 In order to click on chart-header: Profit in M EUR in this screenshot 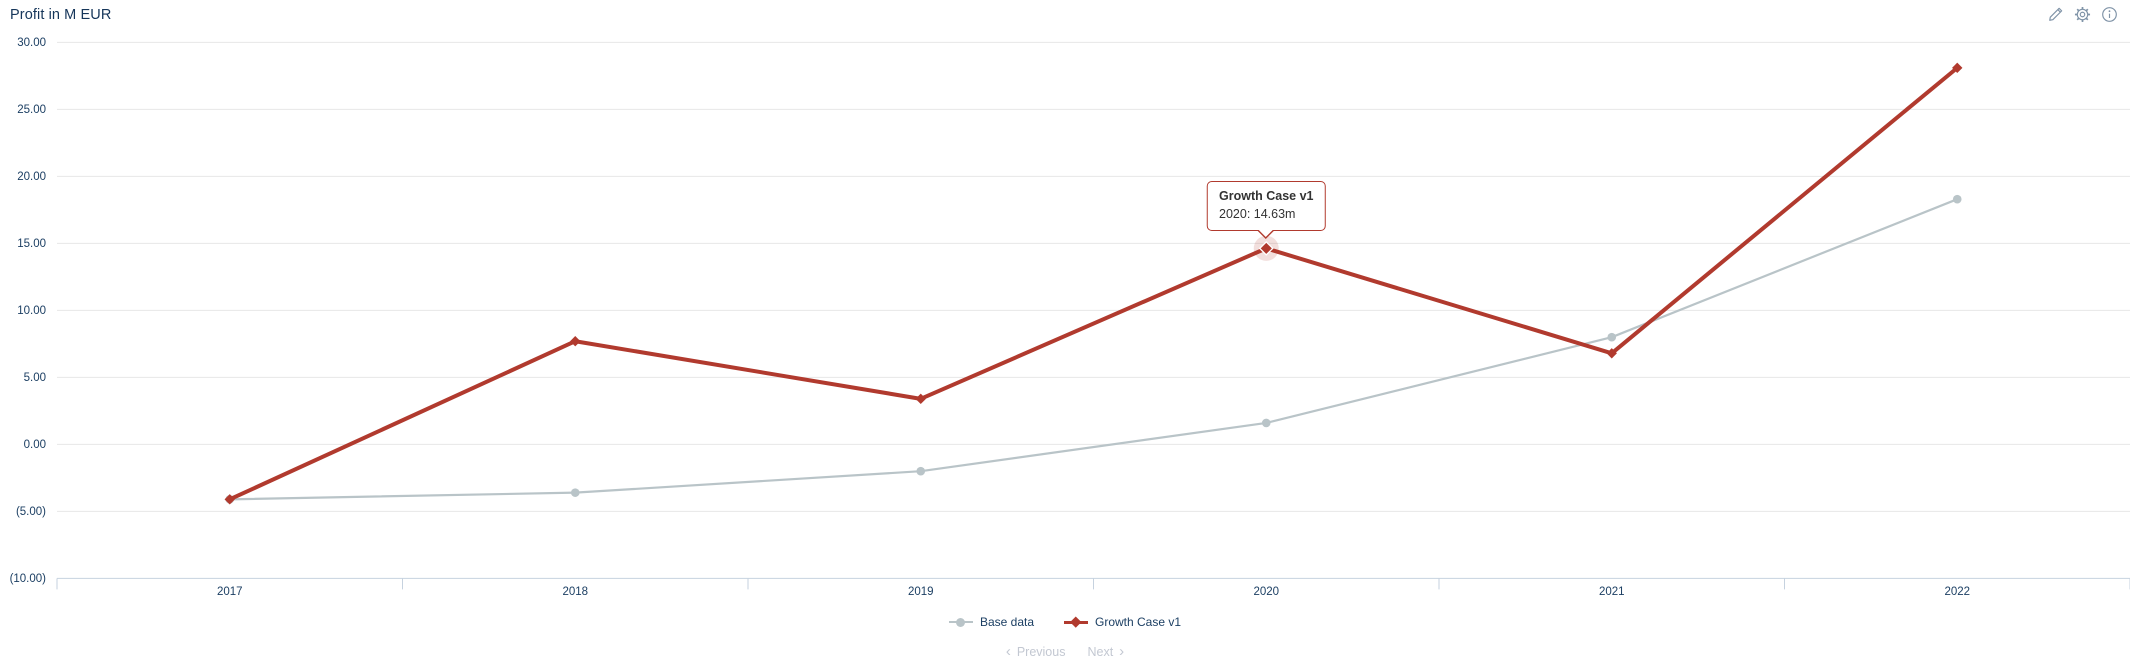, I will do `click(1065, 16)`.